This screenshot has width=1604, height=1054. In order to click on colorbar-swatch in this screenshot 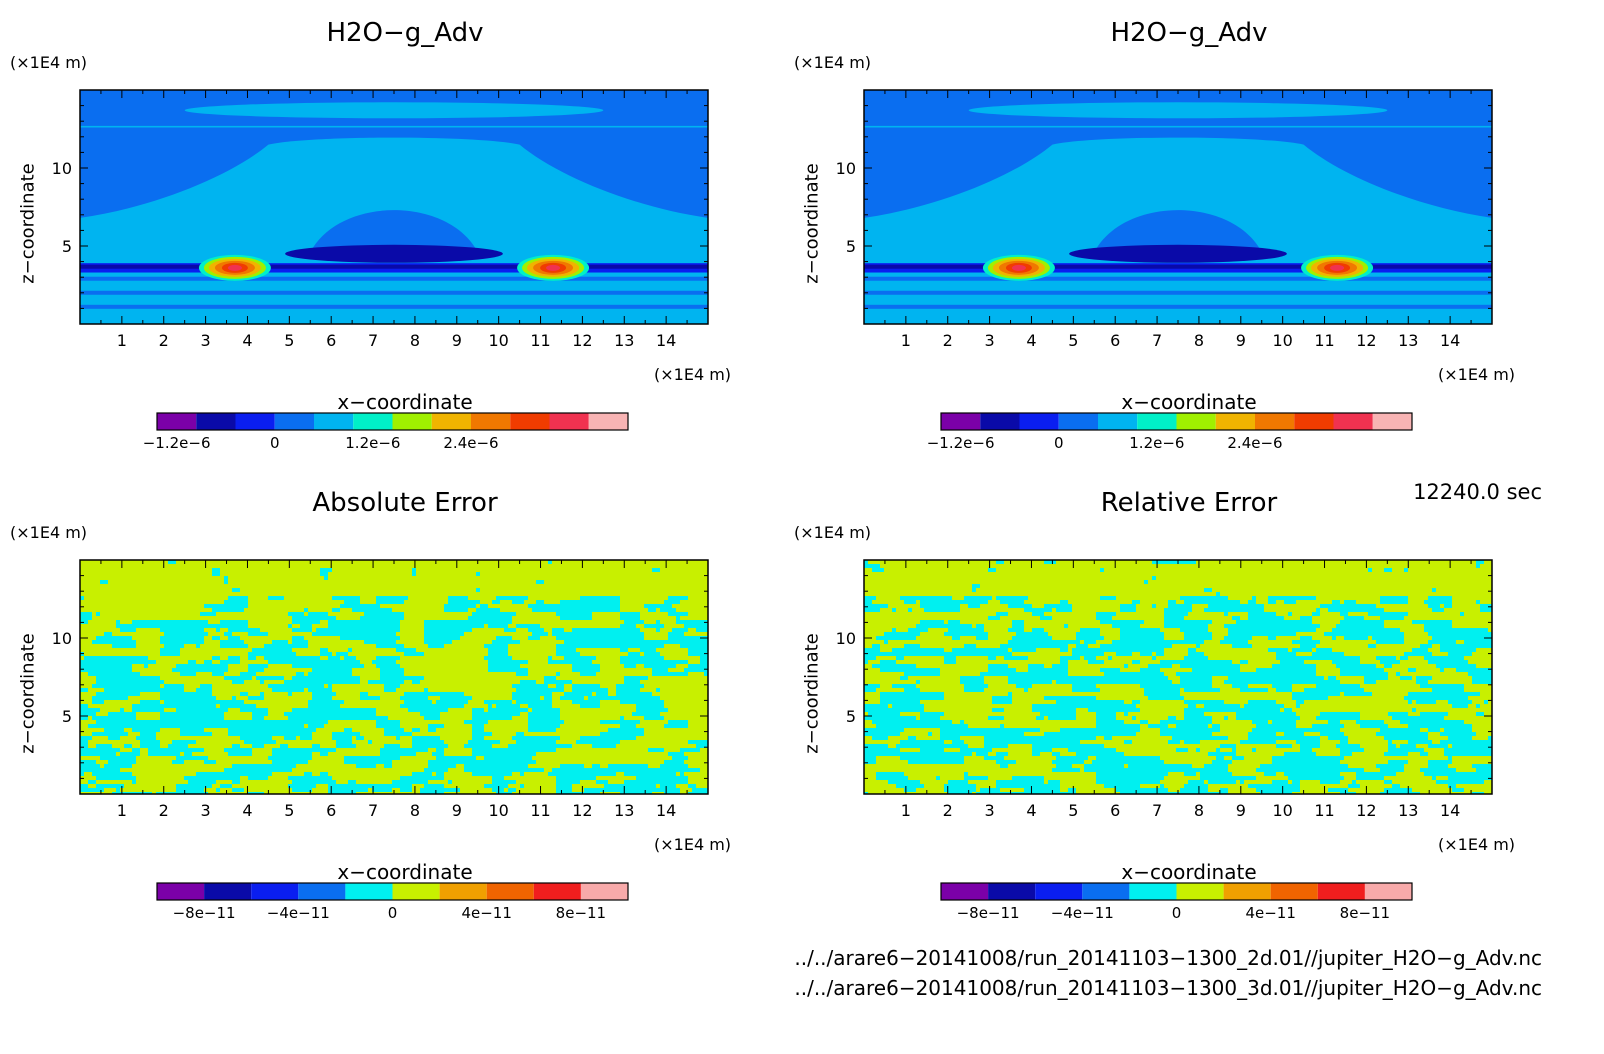, I will do `click(1196, 421)`.